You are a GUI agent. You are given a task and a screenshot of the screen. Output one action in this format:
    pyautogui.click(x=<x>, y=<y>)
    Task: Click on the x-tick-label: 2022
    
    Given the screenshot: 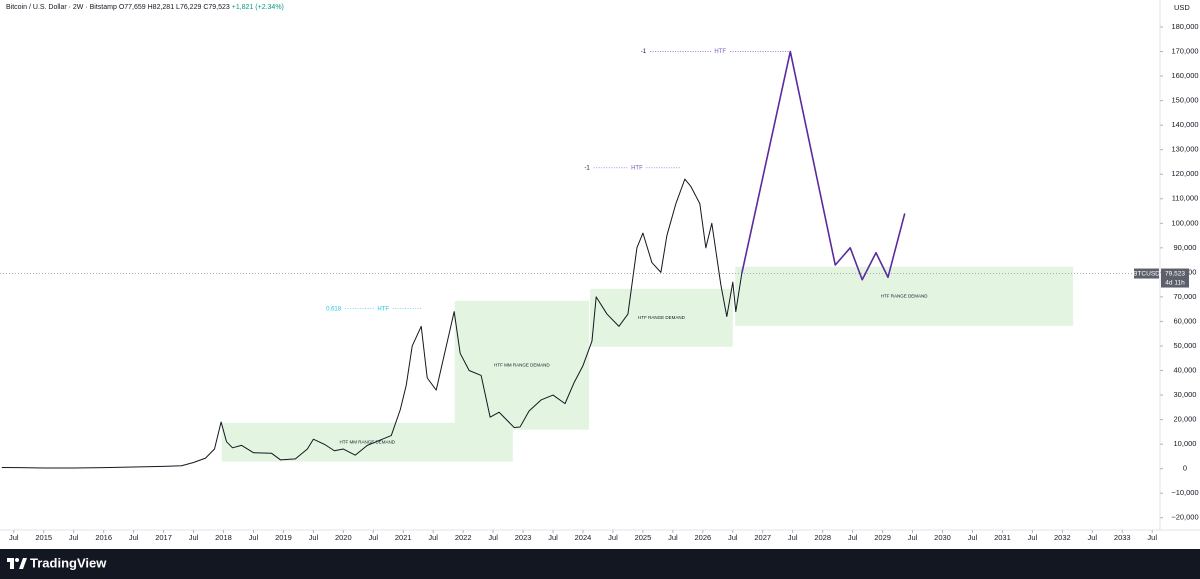 What is the action you would take?
    pyautogui.click(x=463, y=537)
    